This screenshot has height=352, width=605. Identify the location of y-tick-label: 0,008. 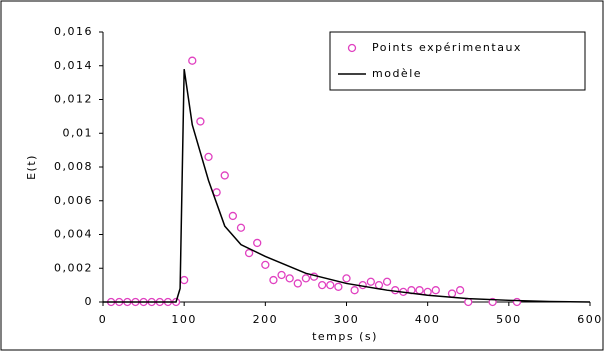
(73, 166).